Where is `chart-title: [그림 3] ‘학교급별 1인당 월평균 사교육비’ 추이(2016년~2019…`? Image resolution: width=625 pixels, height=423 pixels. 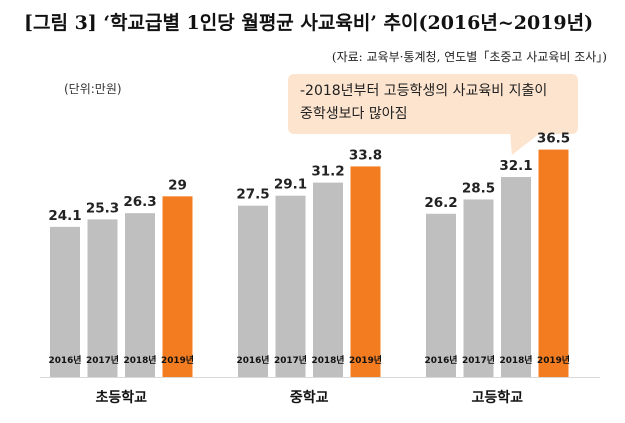
chart-title: [그림 3] ‘학교급별 1인당 월평균 사교육비’ 추이(2016년~2019… is located at coordinates (309, 23).